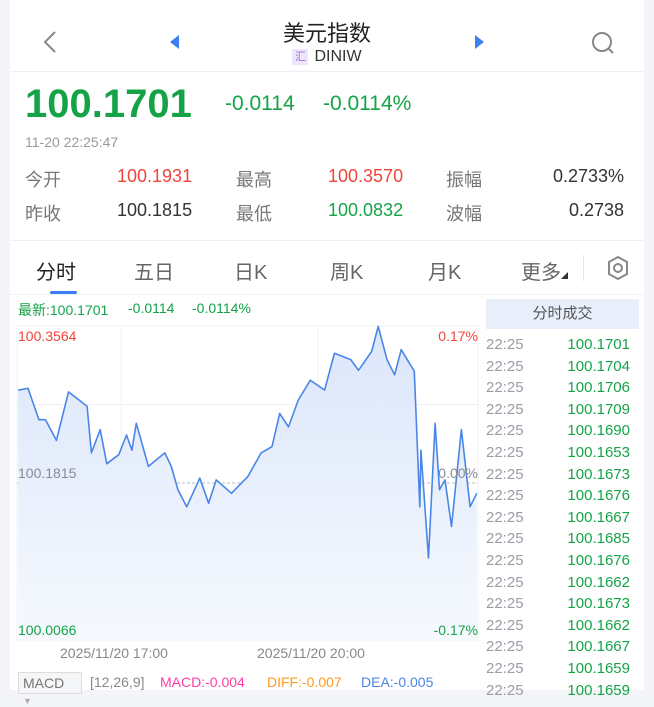 The image size is (654, 707). I want to click on trade-price: 100.1690, so click(598, 431).